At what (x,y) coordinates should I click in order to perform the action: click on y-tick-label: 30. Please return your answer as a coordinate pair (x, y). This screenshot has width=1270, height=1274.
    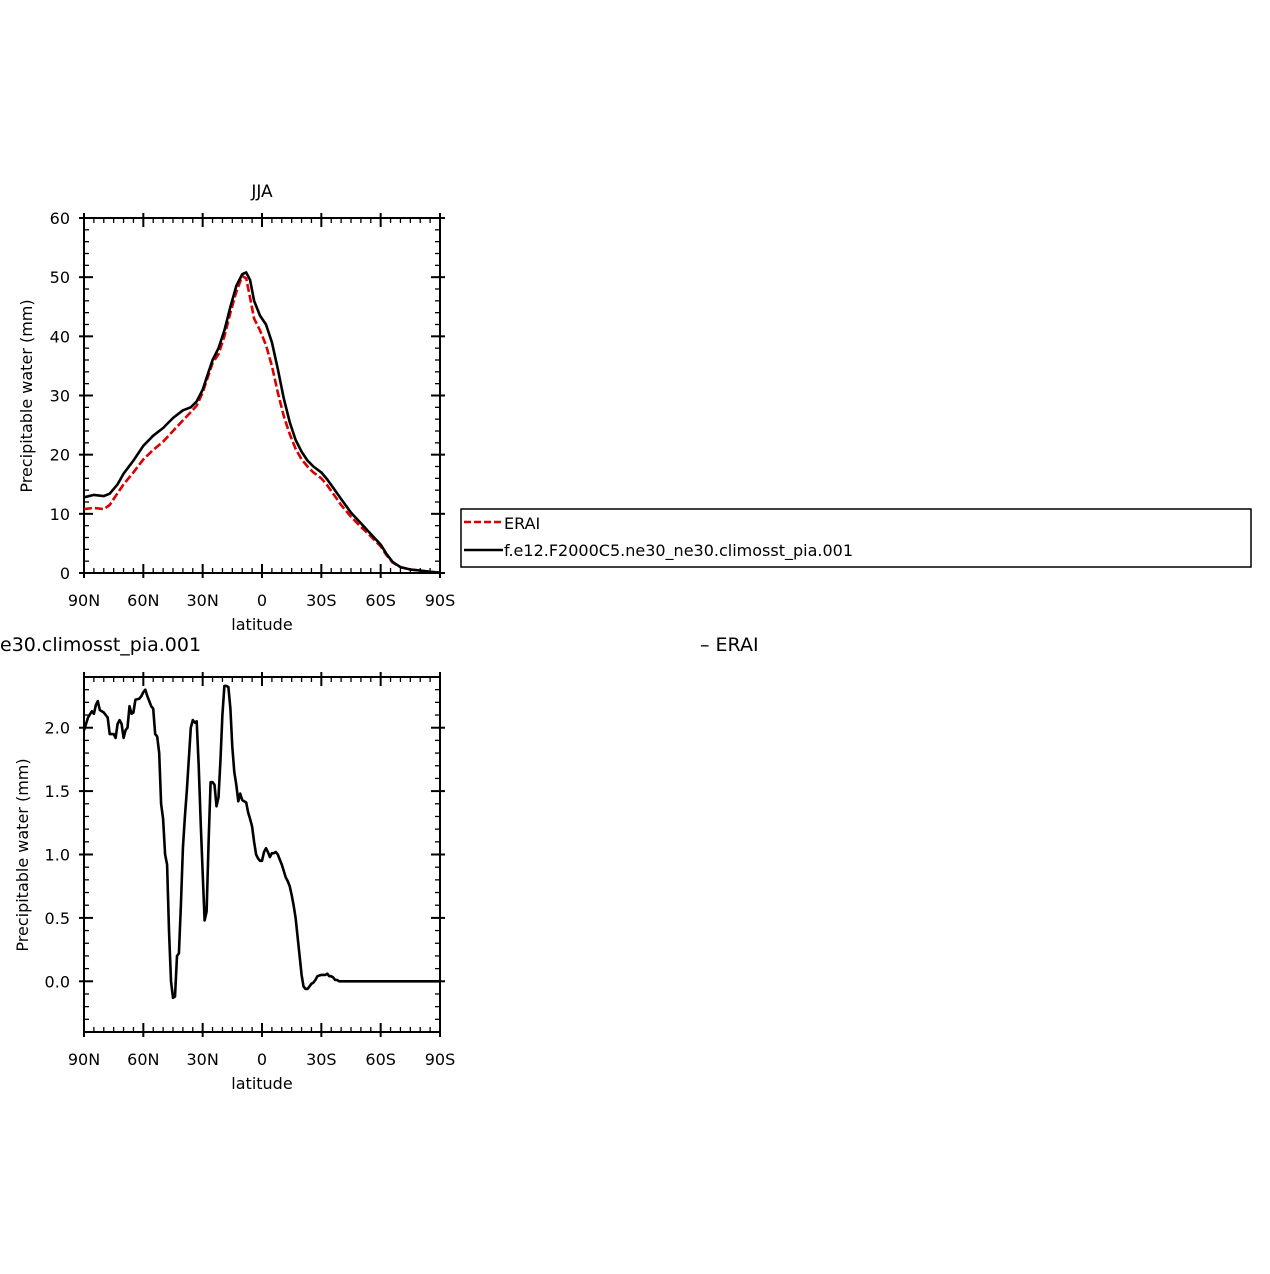
    Looking at the image, I should click on (60, 396).